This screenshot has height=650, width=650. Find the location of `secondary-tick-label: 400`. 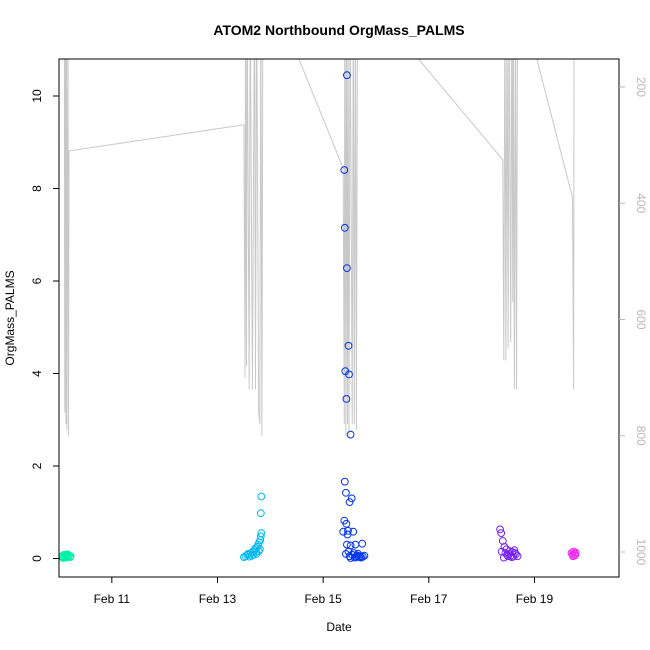

secondary-tick-label: 400 is located at coordinates (641, 203).